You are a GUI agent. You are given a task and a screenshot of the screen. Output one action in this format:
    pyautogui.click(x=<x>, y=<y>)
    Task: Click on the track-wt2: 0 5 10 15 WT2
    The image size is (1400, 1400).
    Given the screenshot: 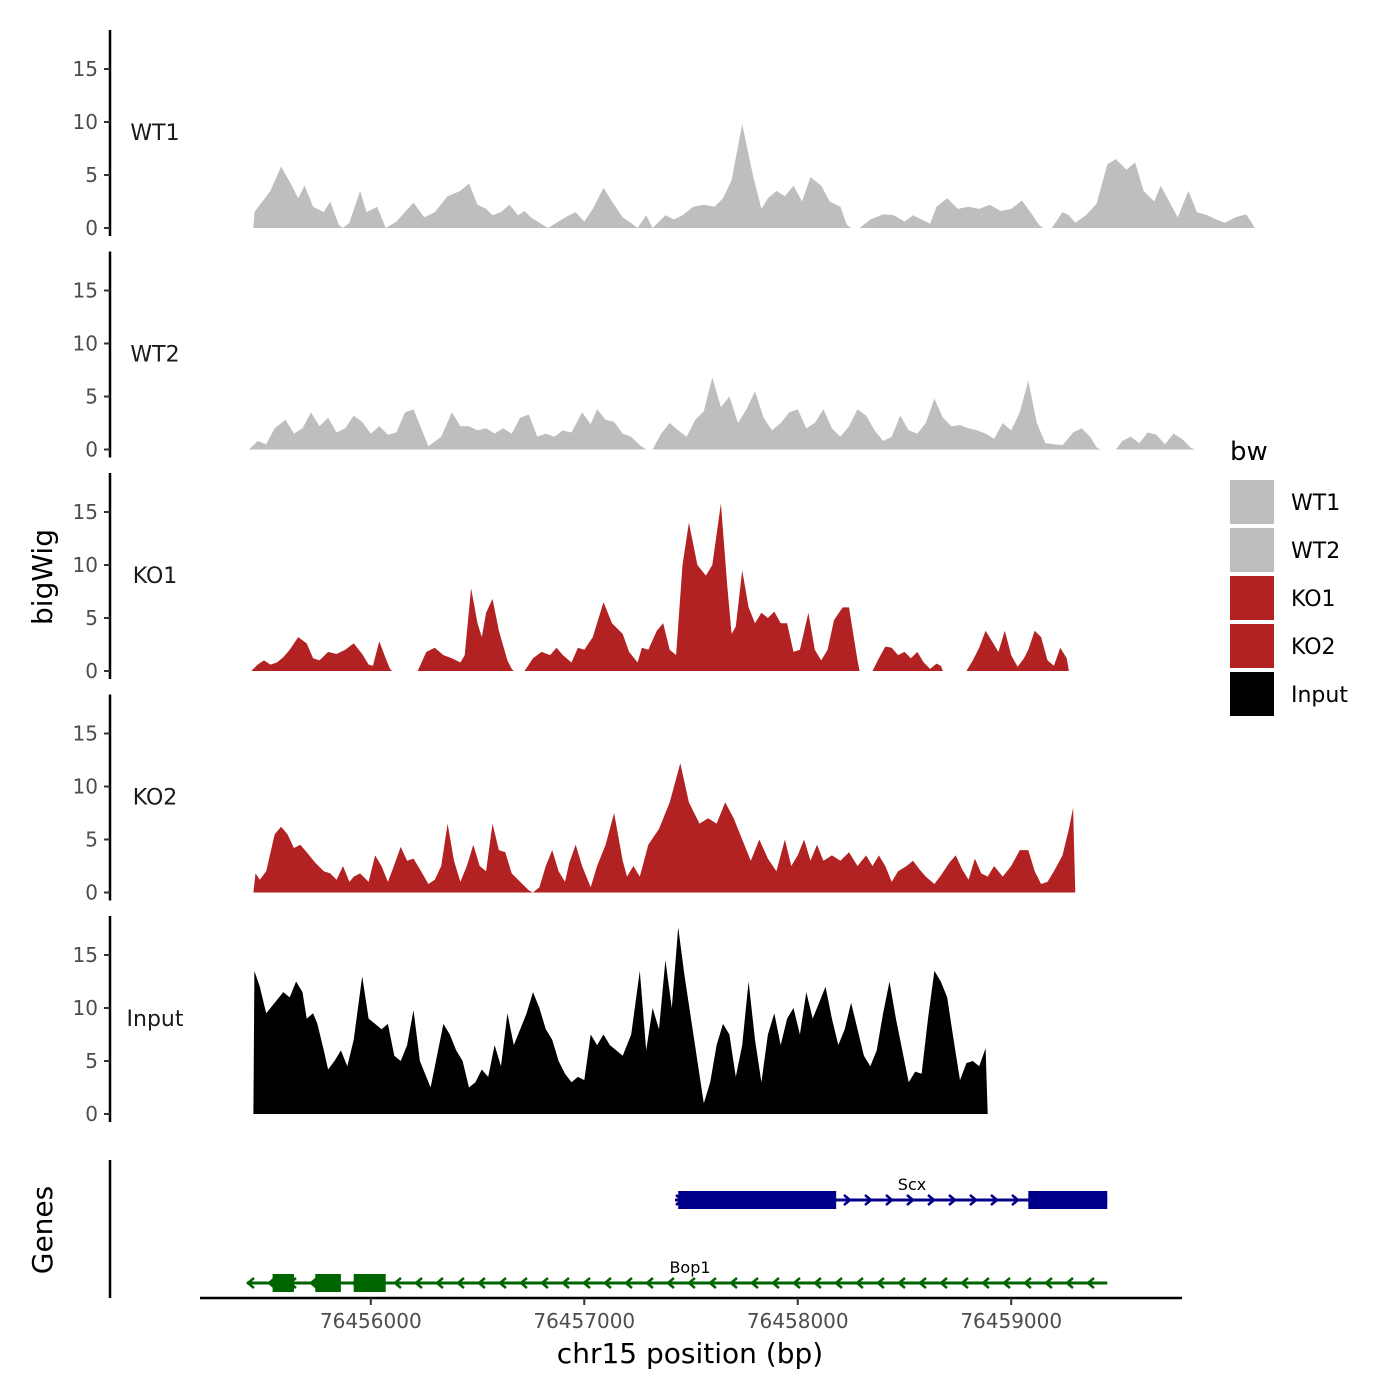 What is the action you would take?
    pyautogui.click(x=634, y=356)
    